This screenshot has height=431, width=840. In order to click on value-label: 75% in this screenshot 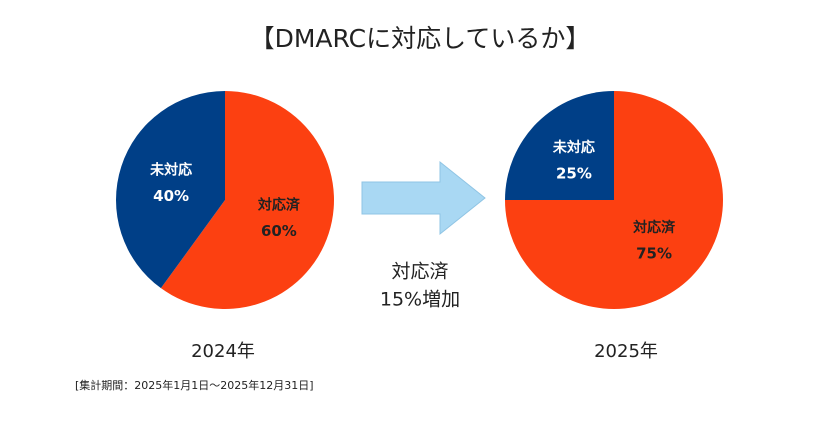, I will do `click(654, 254)`.